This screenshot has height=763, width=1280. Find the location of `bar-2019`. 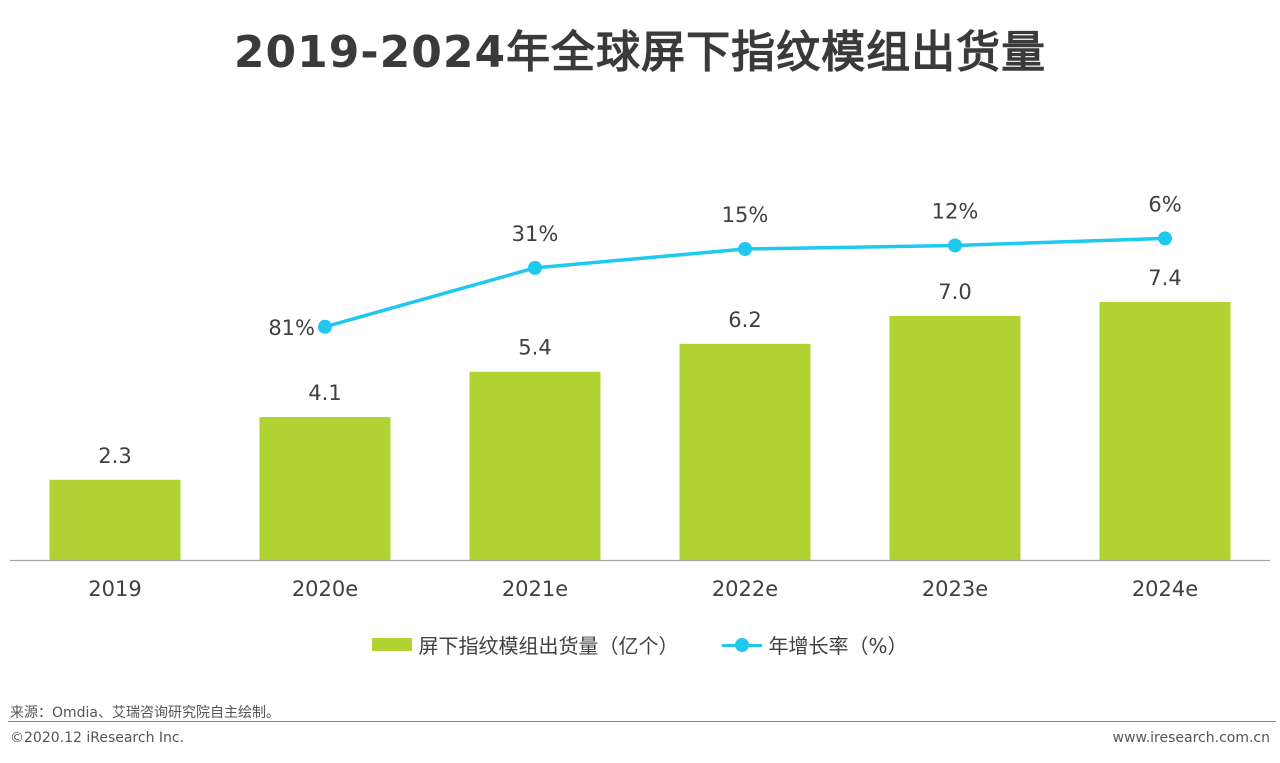

bar-2019 is located at coordinates (115, 519).